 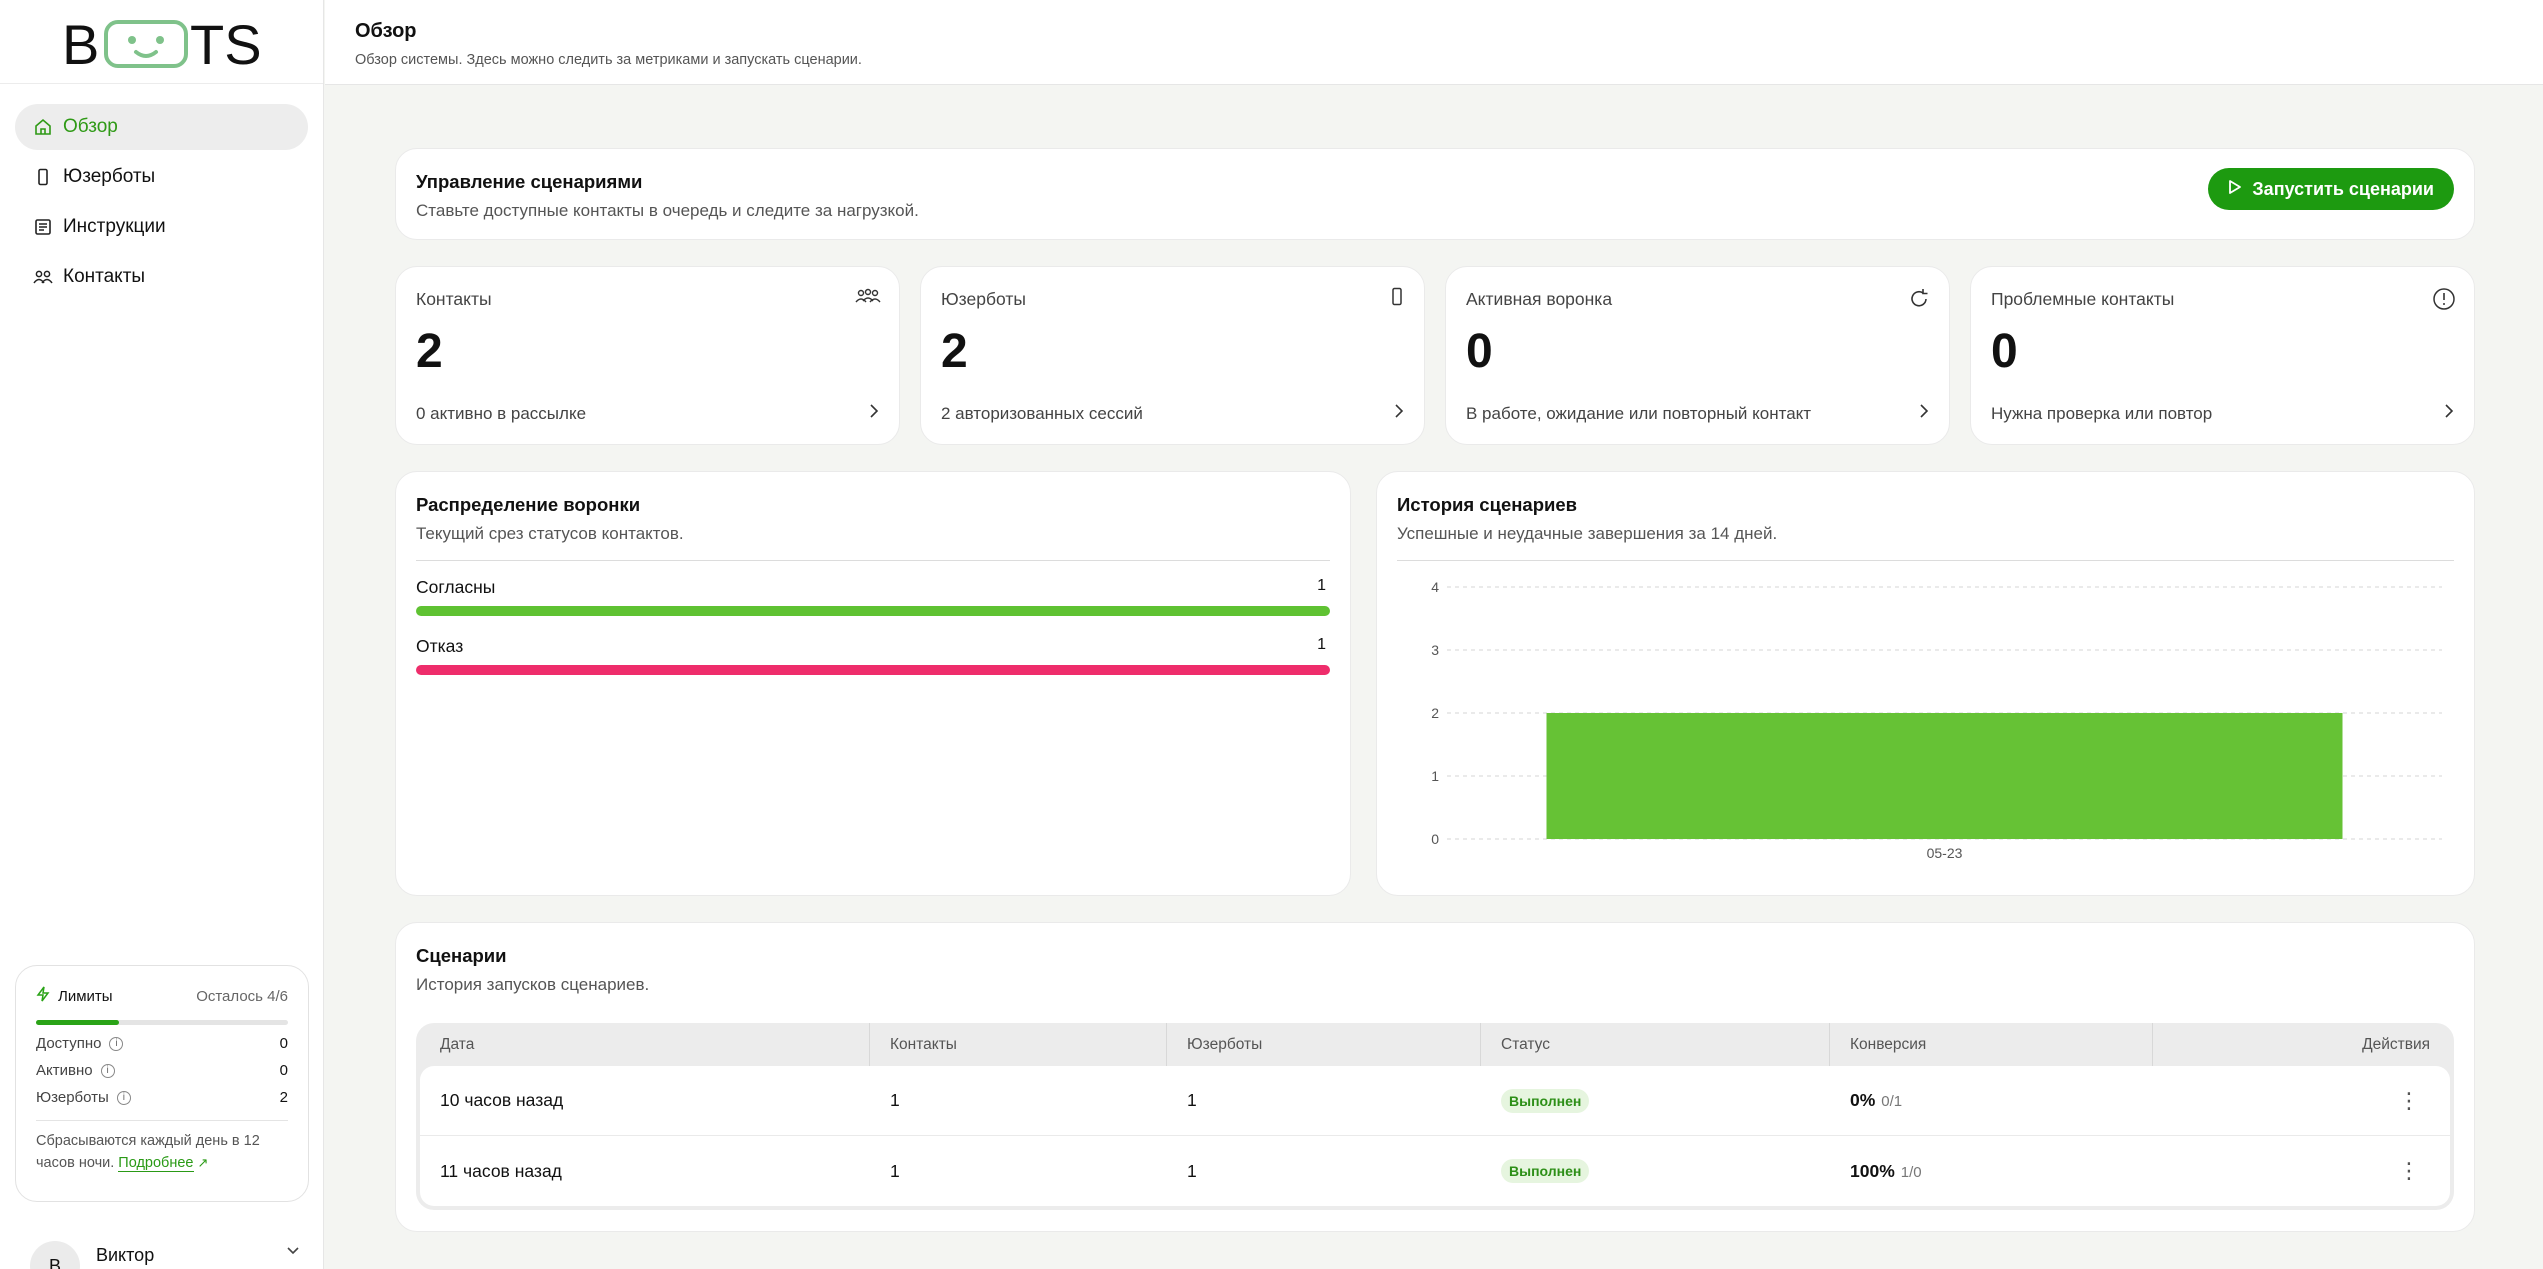 I want to click on y-tick-label: 3, so click(x=1435, y=650).